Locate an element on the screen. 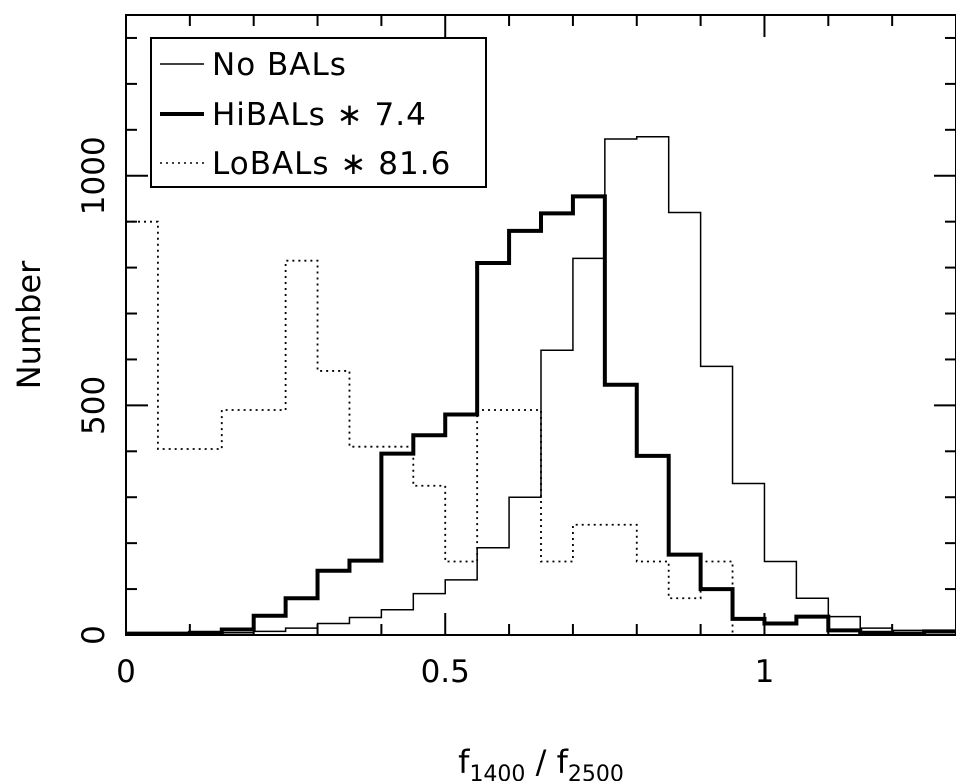 This screenshot has height=781, width=956. x-tick-labels: 0 0.5 1 is located at coordinates (445, 672).